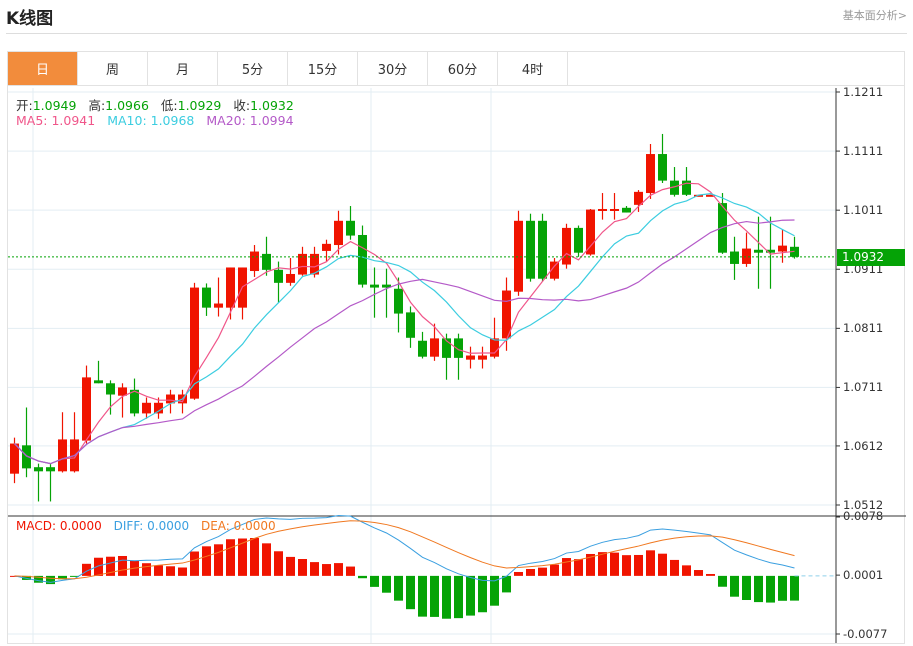 This screenshot has width=913, height=646. What do you see at coordinates (43, 68) in the screenshot?
I see `tab-day: 日` at bounding box center [43, 68].